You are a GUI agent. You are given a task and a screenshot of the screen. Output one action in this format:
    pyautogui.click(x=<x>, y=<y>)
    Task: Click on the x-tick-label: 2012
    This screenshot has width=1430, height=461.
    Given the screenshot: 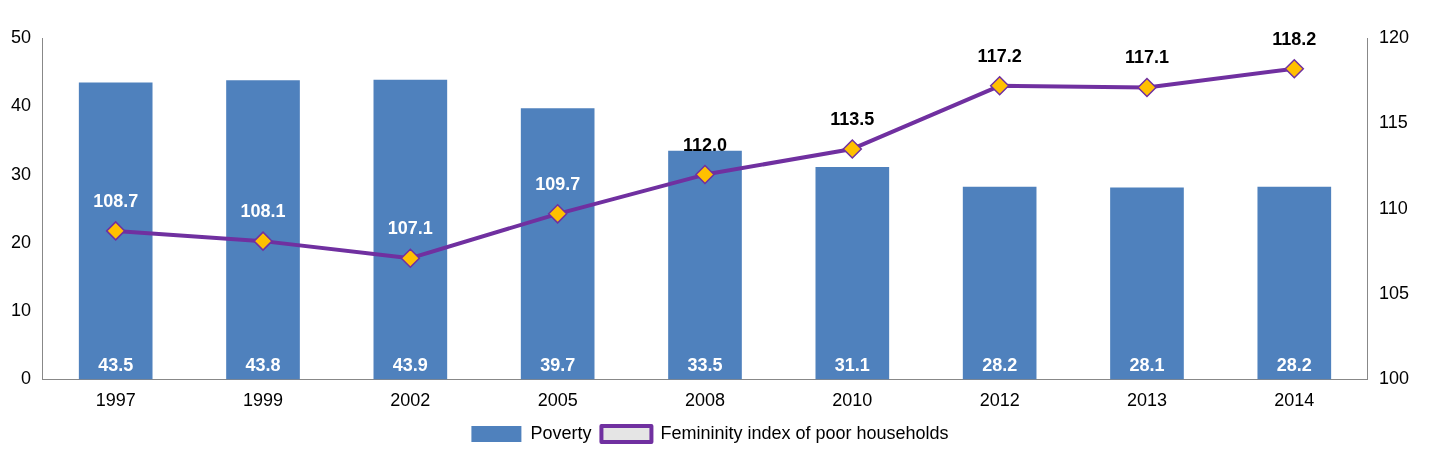 What is the action you would take?
    pyautogui.click(x=999, y=400)
    